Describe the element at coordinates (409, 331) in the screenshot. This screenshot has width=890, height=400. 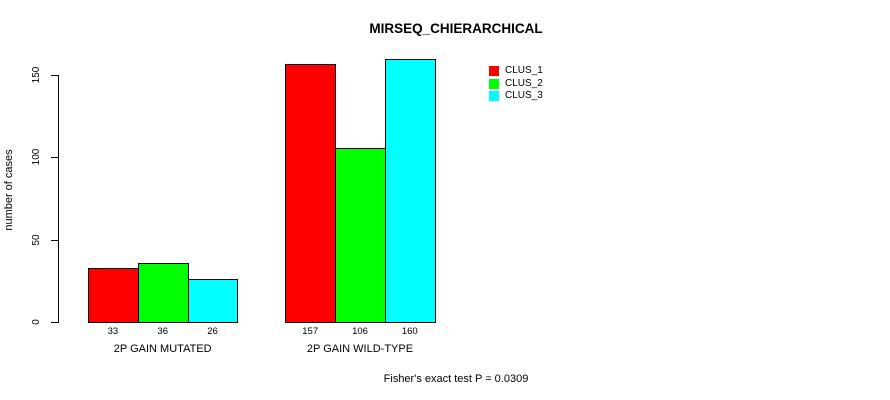
I see `bar-value-label: 160` at that location.